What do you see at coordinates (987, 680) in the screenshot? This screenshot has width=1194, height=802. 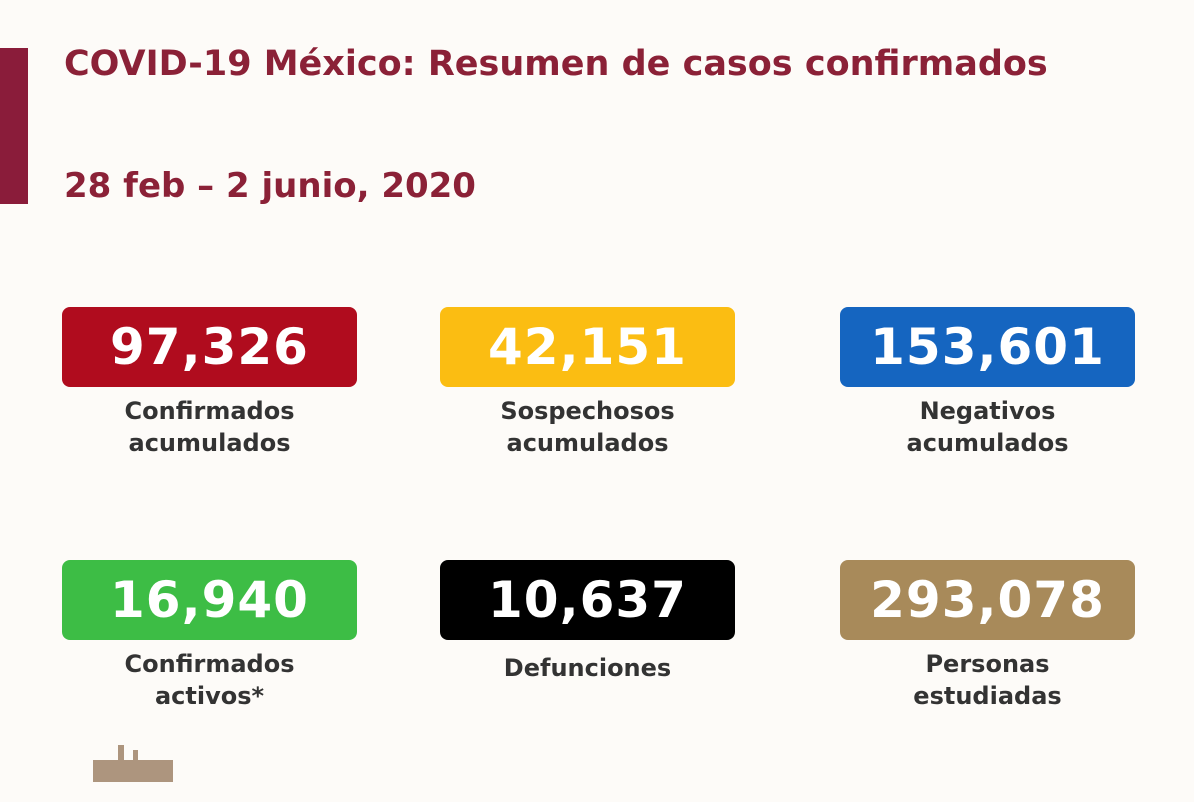 I see `stat-label: Personas estudiadas` at bounding box center [987, 680].